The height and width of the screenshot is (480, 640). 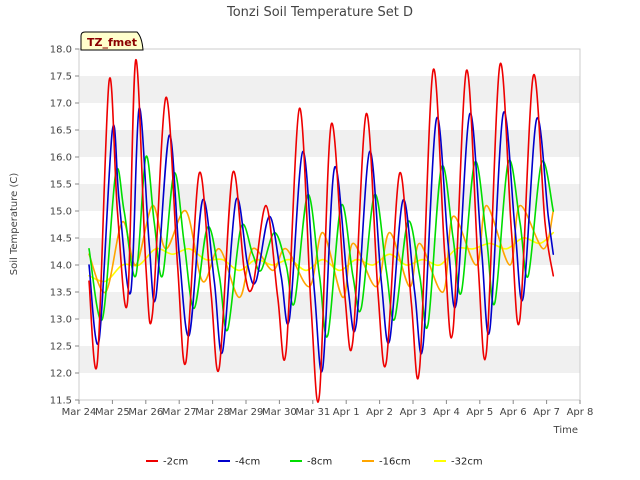 What do you see at coordinates (321, 257) in the screenshot?
I see `series-line-32cmcm` at bounding box center [321, 257].